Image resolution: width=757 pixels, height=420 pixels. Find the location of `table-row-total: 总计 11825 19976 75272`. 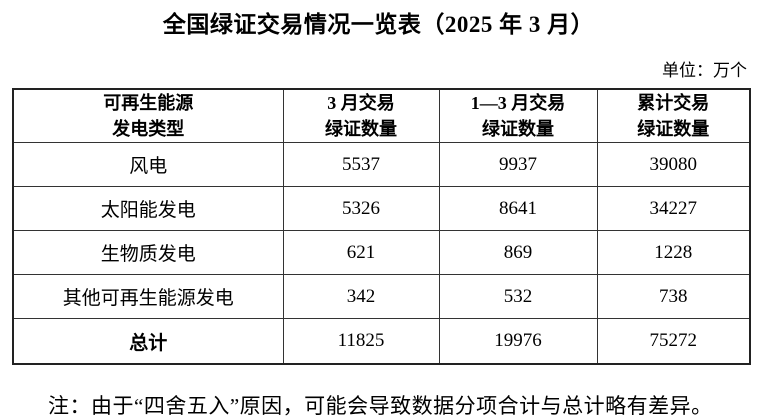

table-row-total: 总计 11825 19976 75272 is located at coordinates (381, 341).